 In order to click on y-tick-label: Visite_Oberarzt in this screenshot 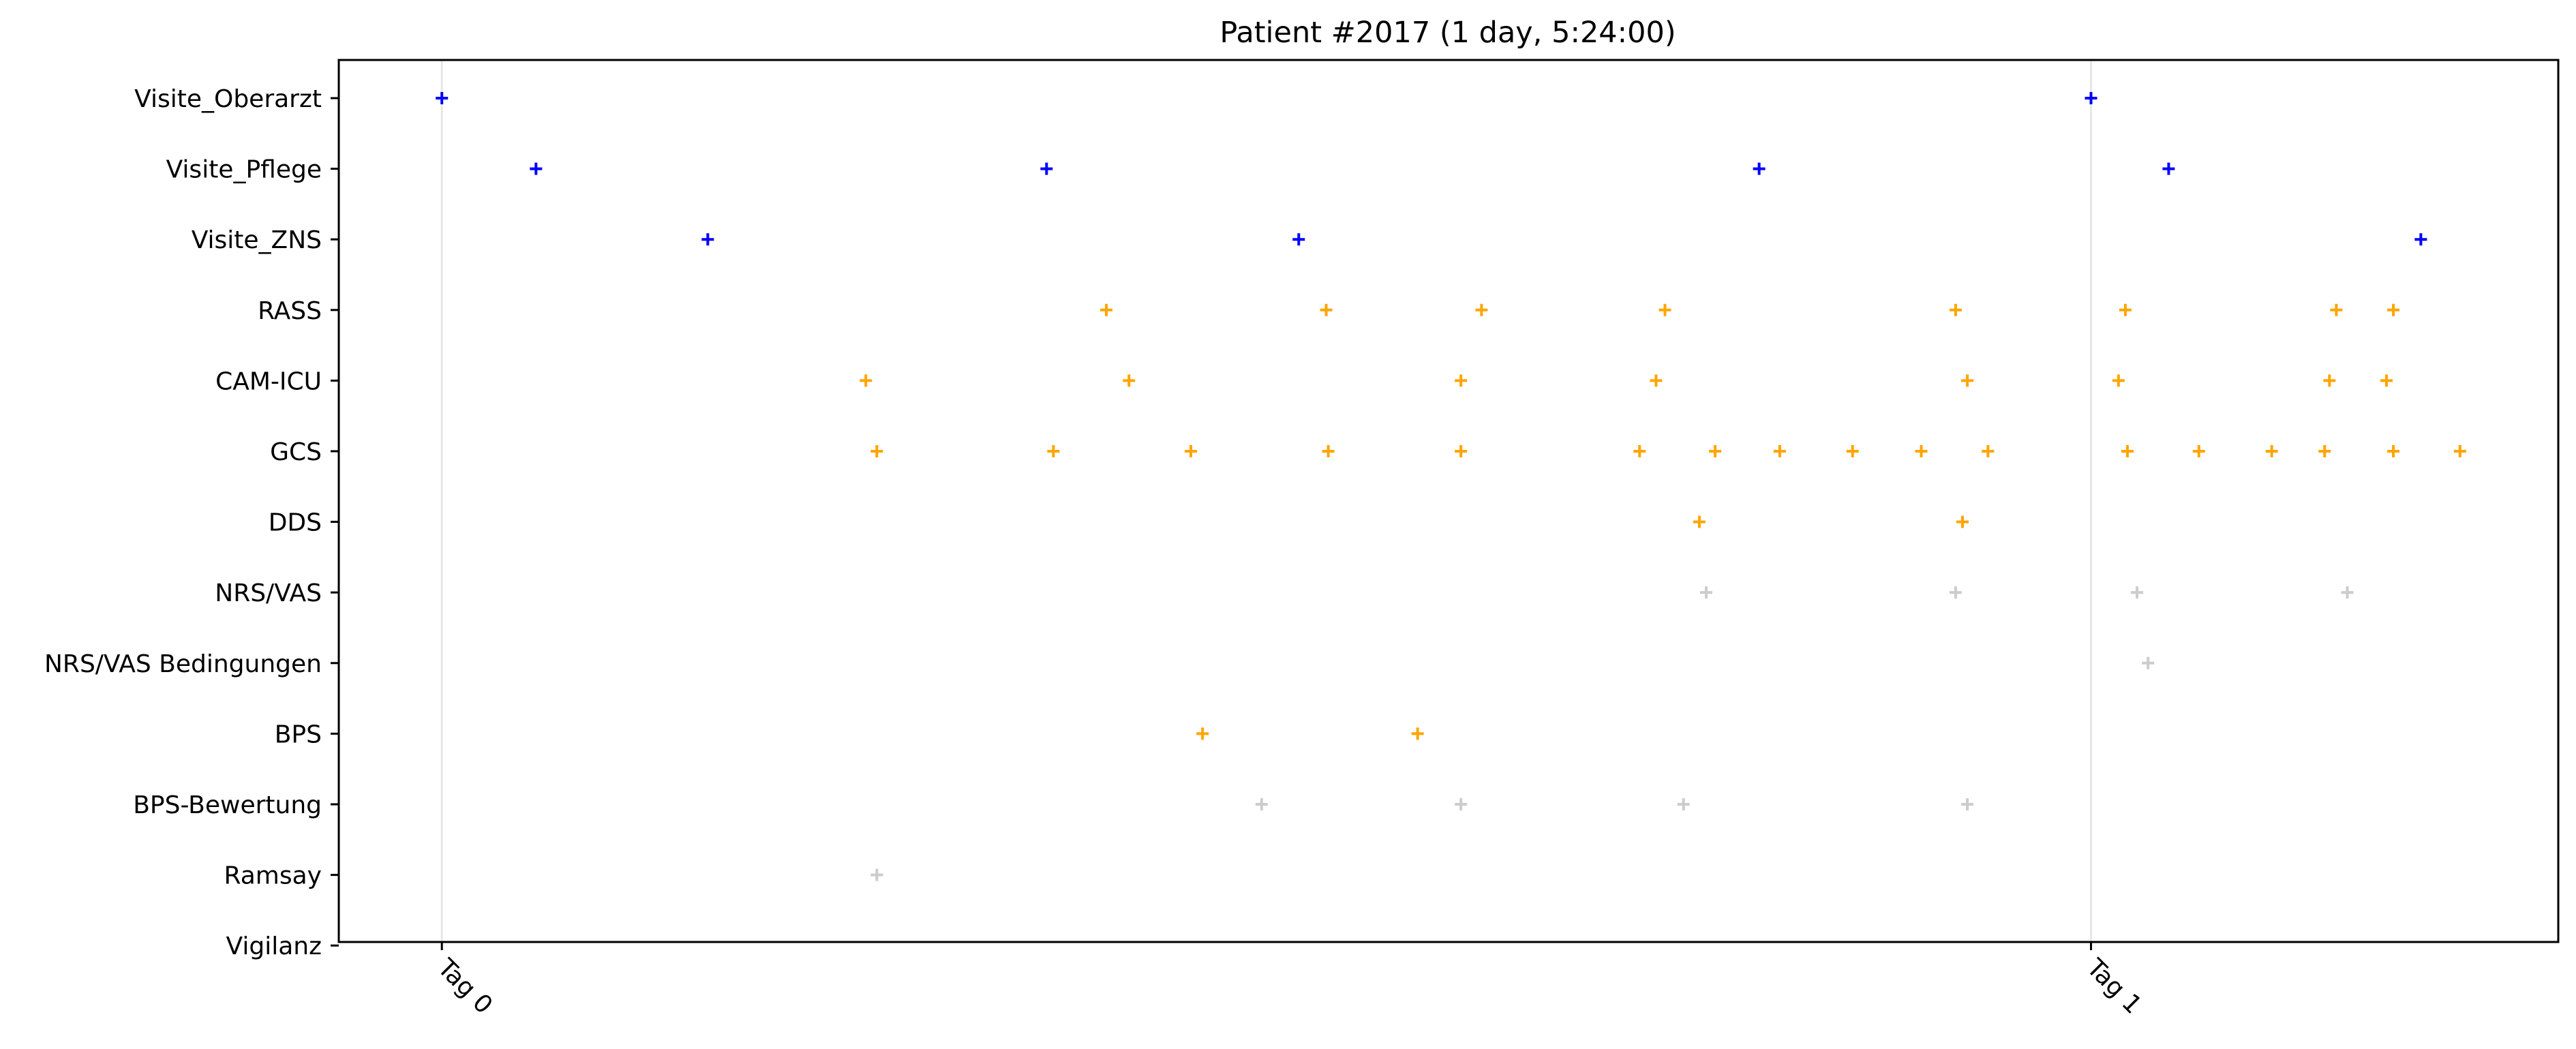, I will do `click(228, 99)`.